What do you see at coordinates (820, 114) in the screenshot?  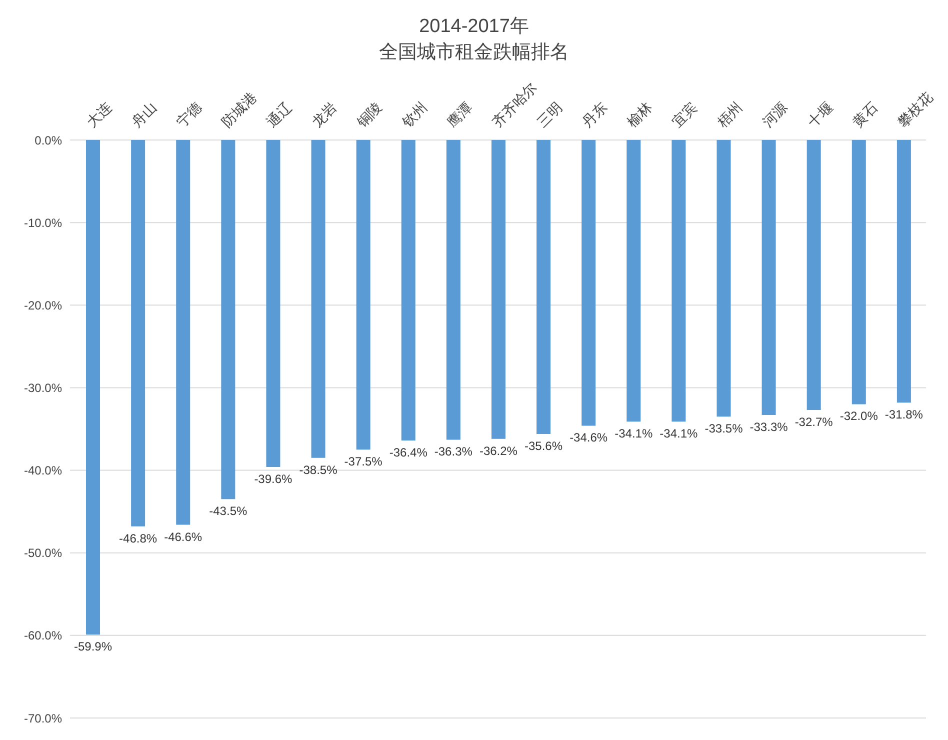 I see `x-tick-label: 十堰` at bounding box center [820, 114].